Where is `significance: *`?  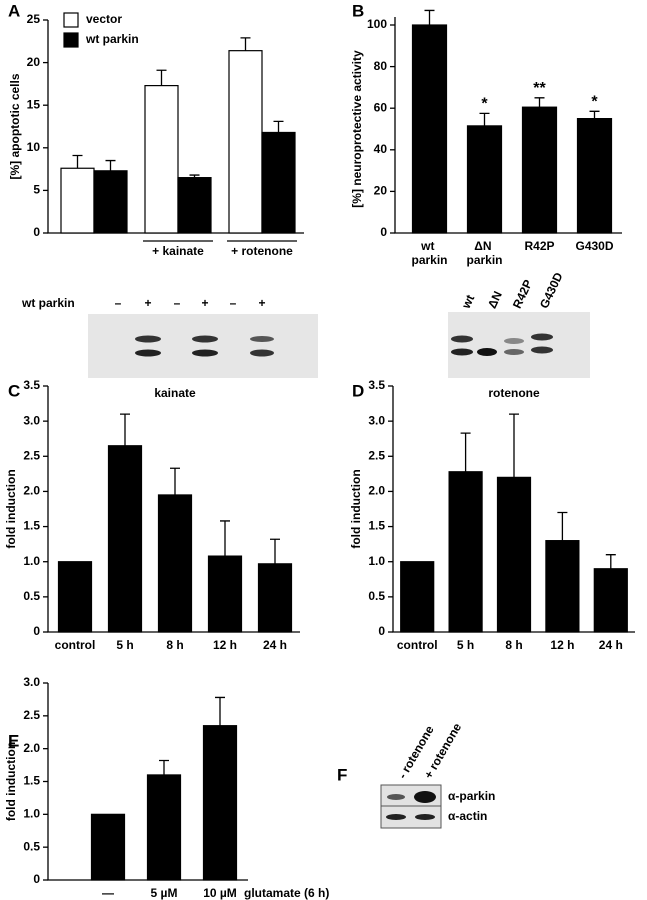
significance: * is located at coordinates (484, 104).